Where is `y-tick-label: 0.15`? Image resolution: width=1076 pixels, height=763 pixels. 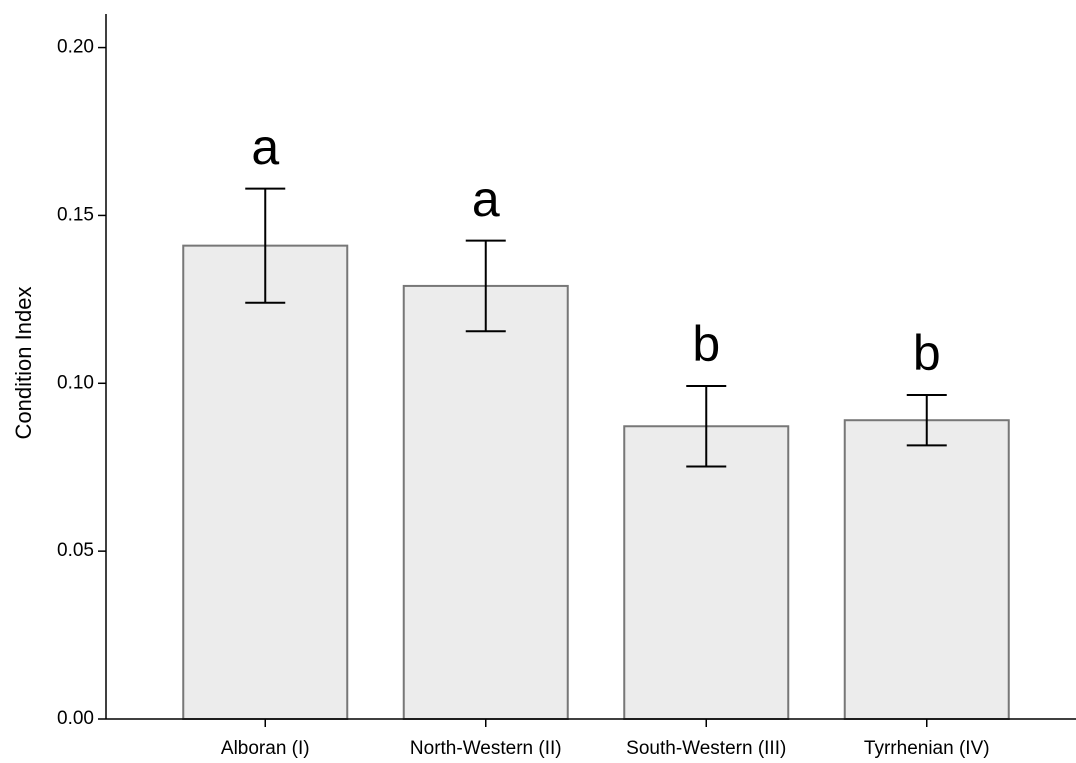
y-tick-label: 0.15 is located at coordinates (75, 214).